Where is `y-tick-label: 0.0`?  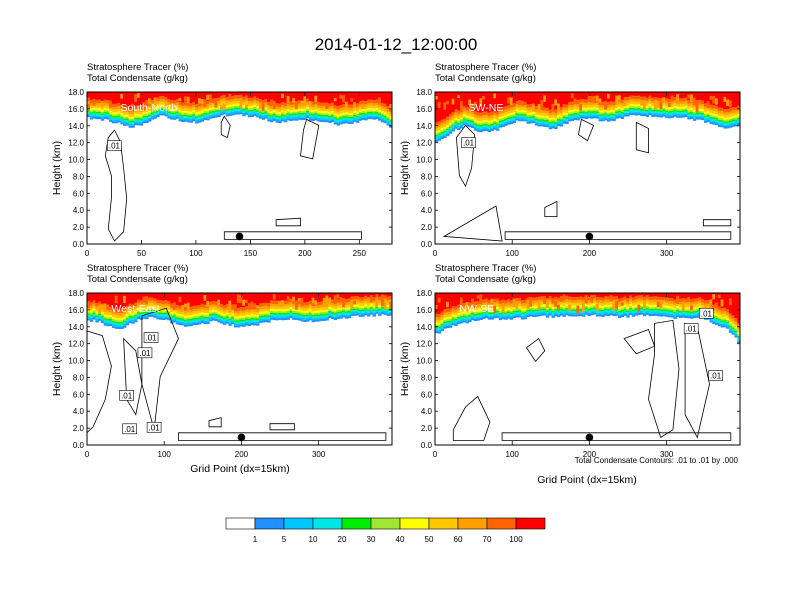 y-tick-label: 0.0 is located at coordinates (427, 244).